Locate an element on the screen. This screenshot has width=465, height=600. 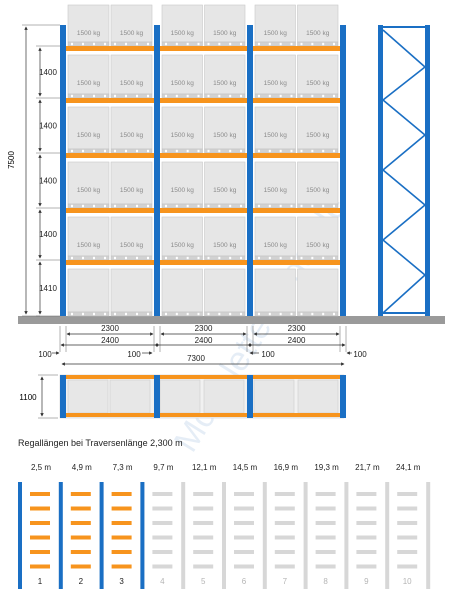
upright-post is located at coordinates (157, 170).